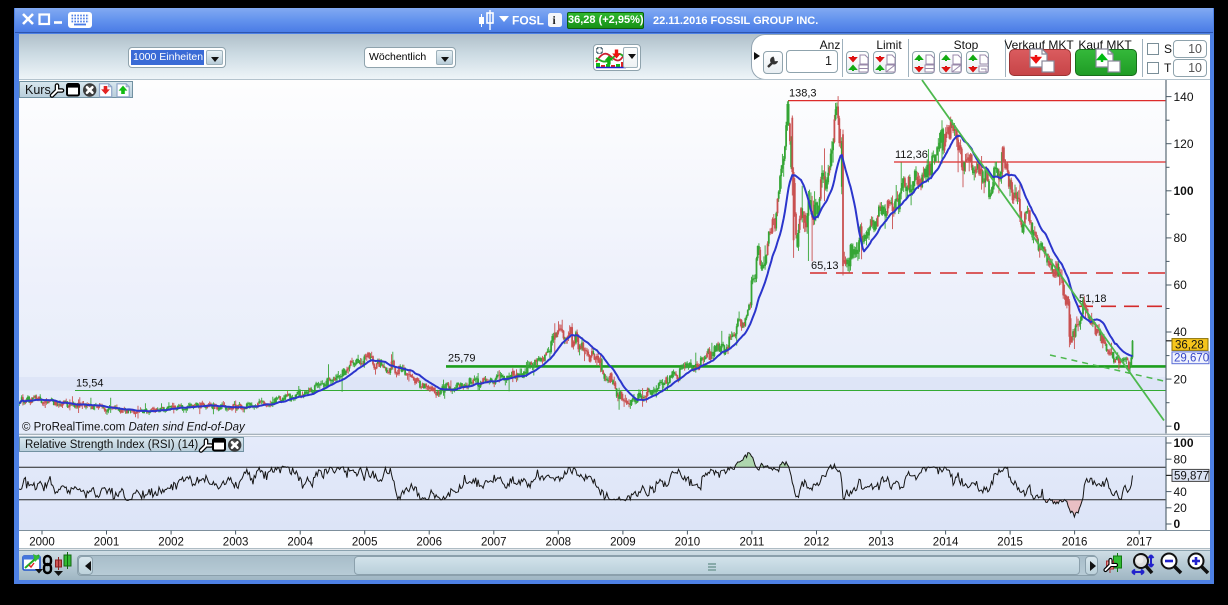 The width and height of the screenshot is (1228, 605). Describe the element at coordinates (688, 542) in the screenshot. I see `svg-text: 2010` at that location.